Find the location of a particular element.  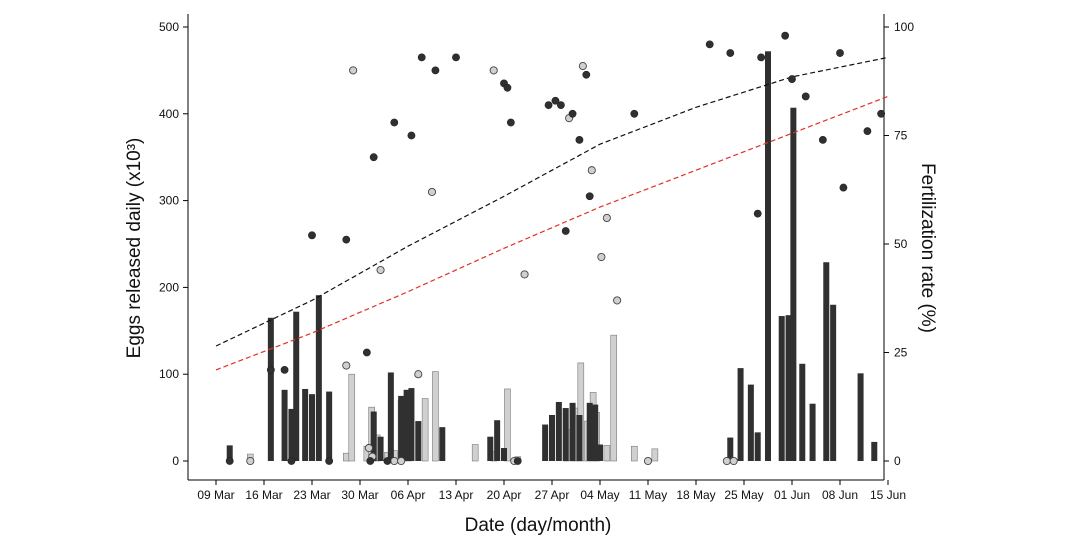

x-tick-label: 20 Apr is located at coordinates (504, 495).